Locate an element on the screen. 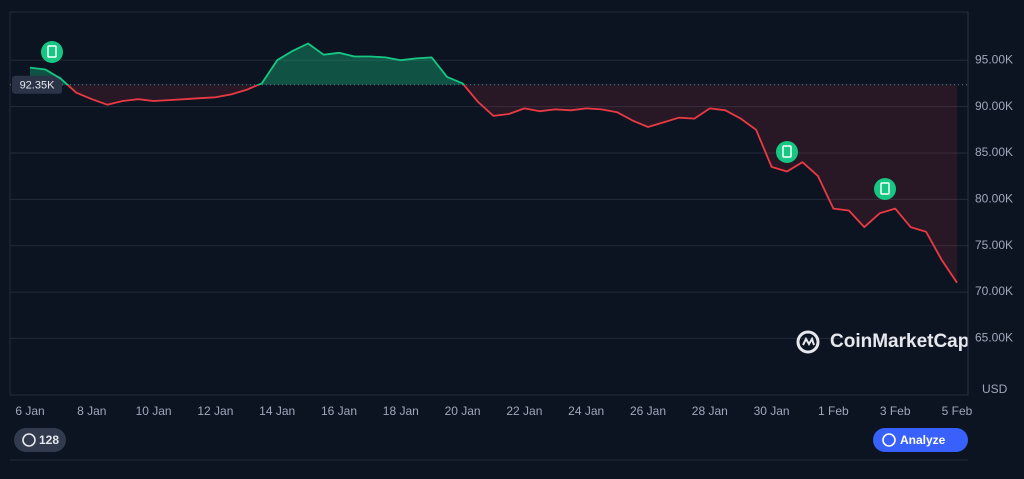 This screenshot has height=479, width=1024. x-tick-label: 28 Jan is located at coordinates (710, 411).